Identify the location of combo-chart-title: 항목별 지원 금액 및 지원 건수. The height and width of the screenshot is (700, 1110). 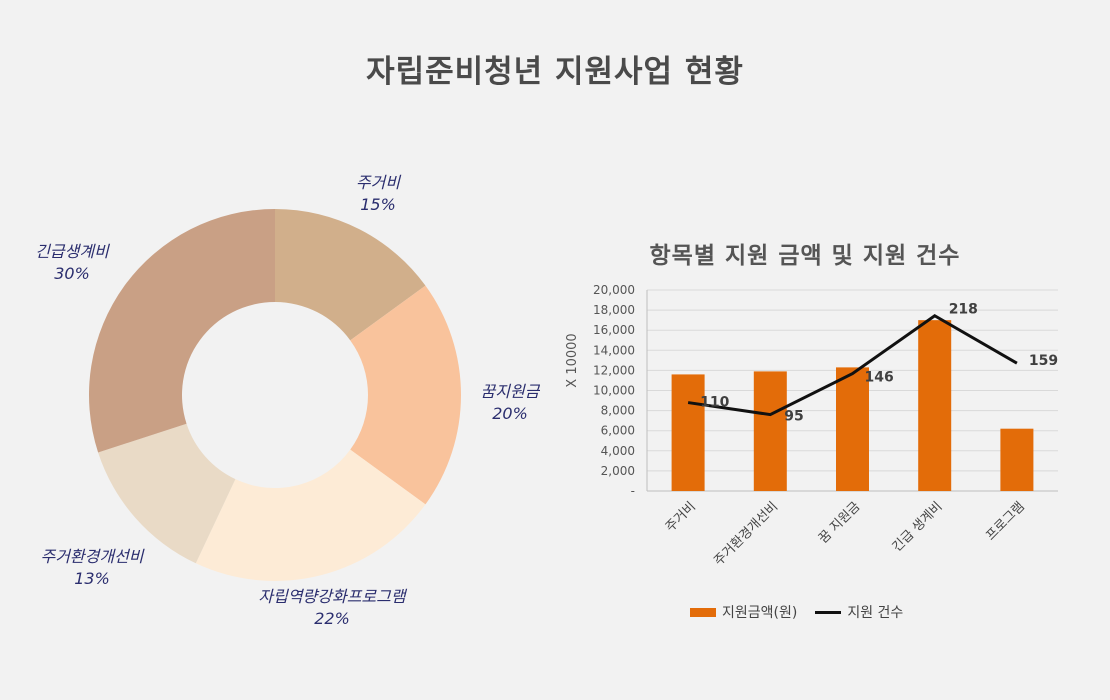
(805, 256).